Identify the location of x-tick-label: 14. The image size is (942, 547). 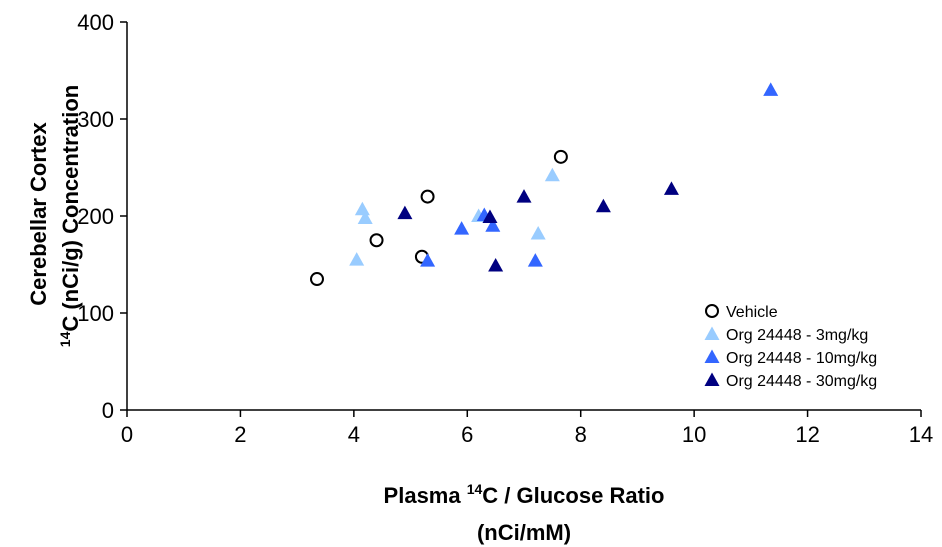
(921, 434).